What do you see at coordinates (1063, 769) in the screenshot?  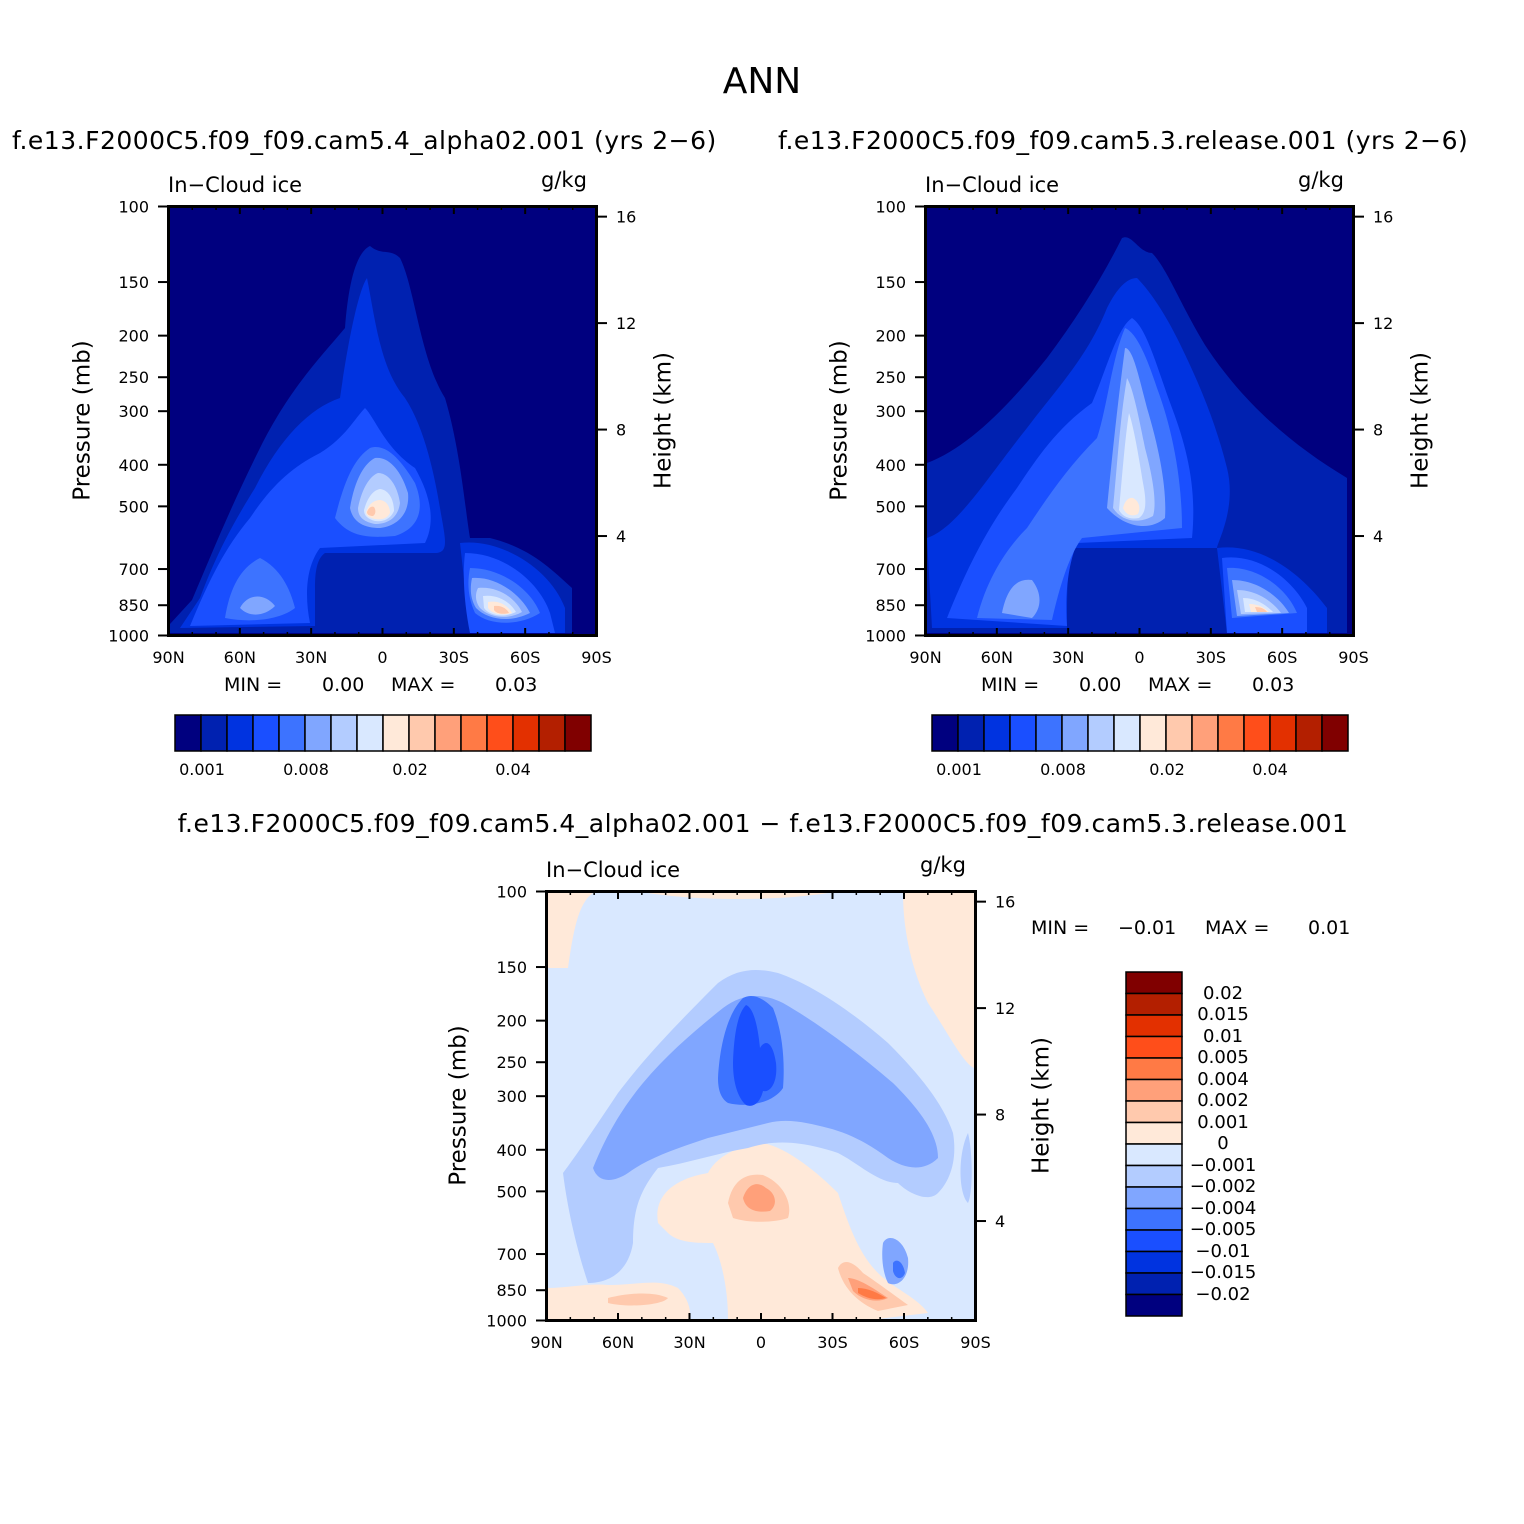 I see `cb2-label-1: 0.008` at bounding box center [1063, 769].